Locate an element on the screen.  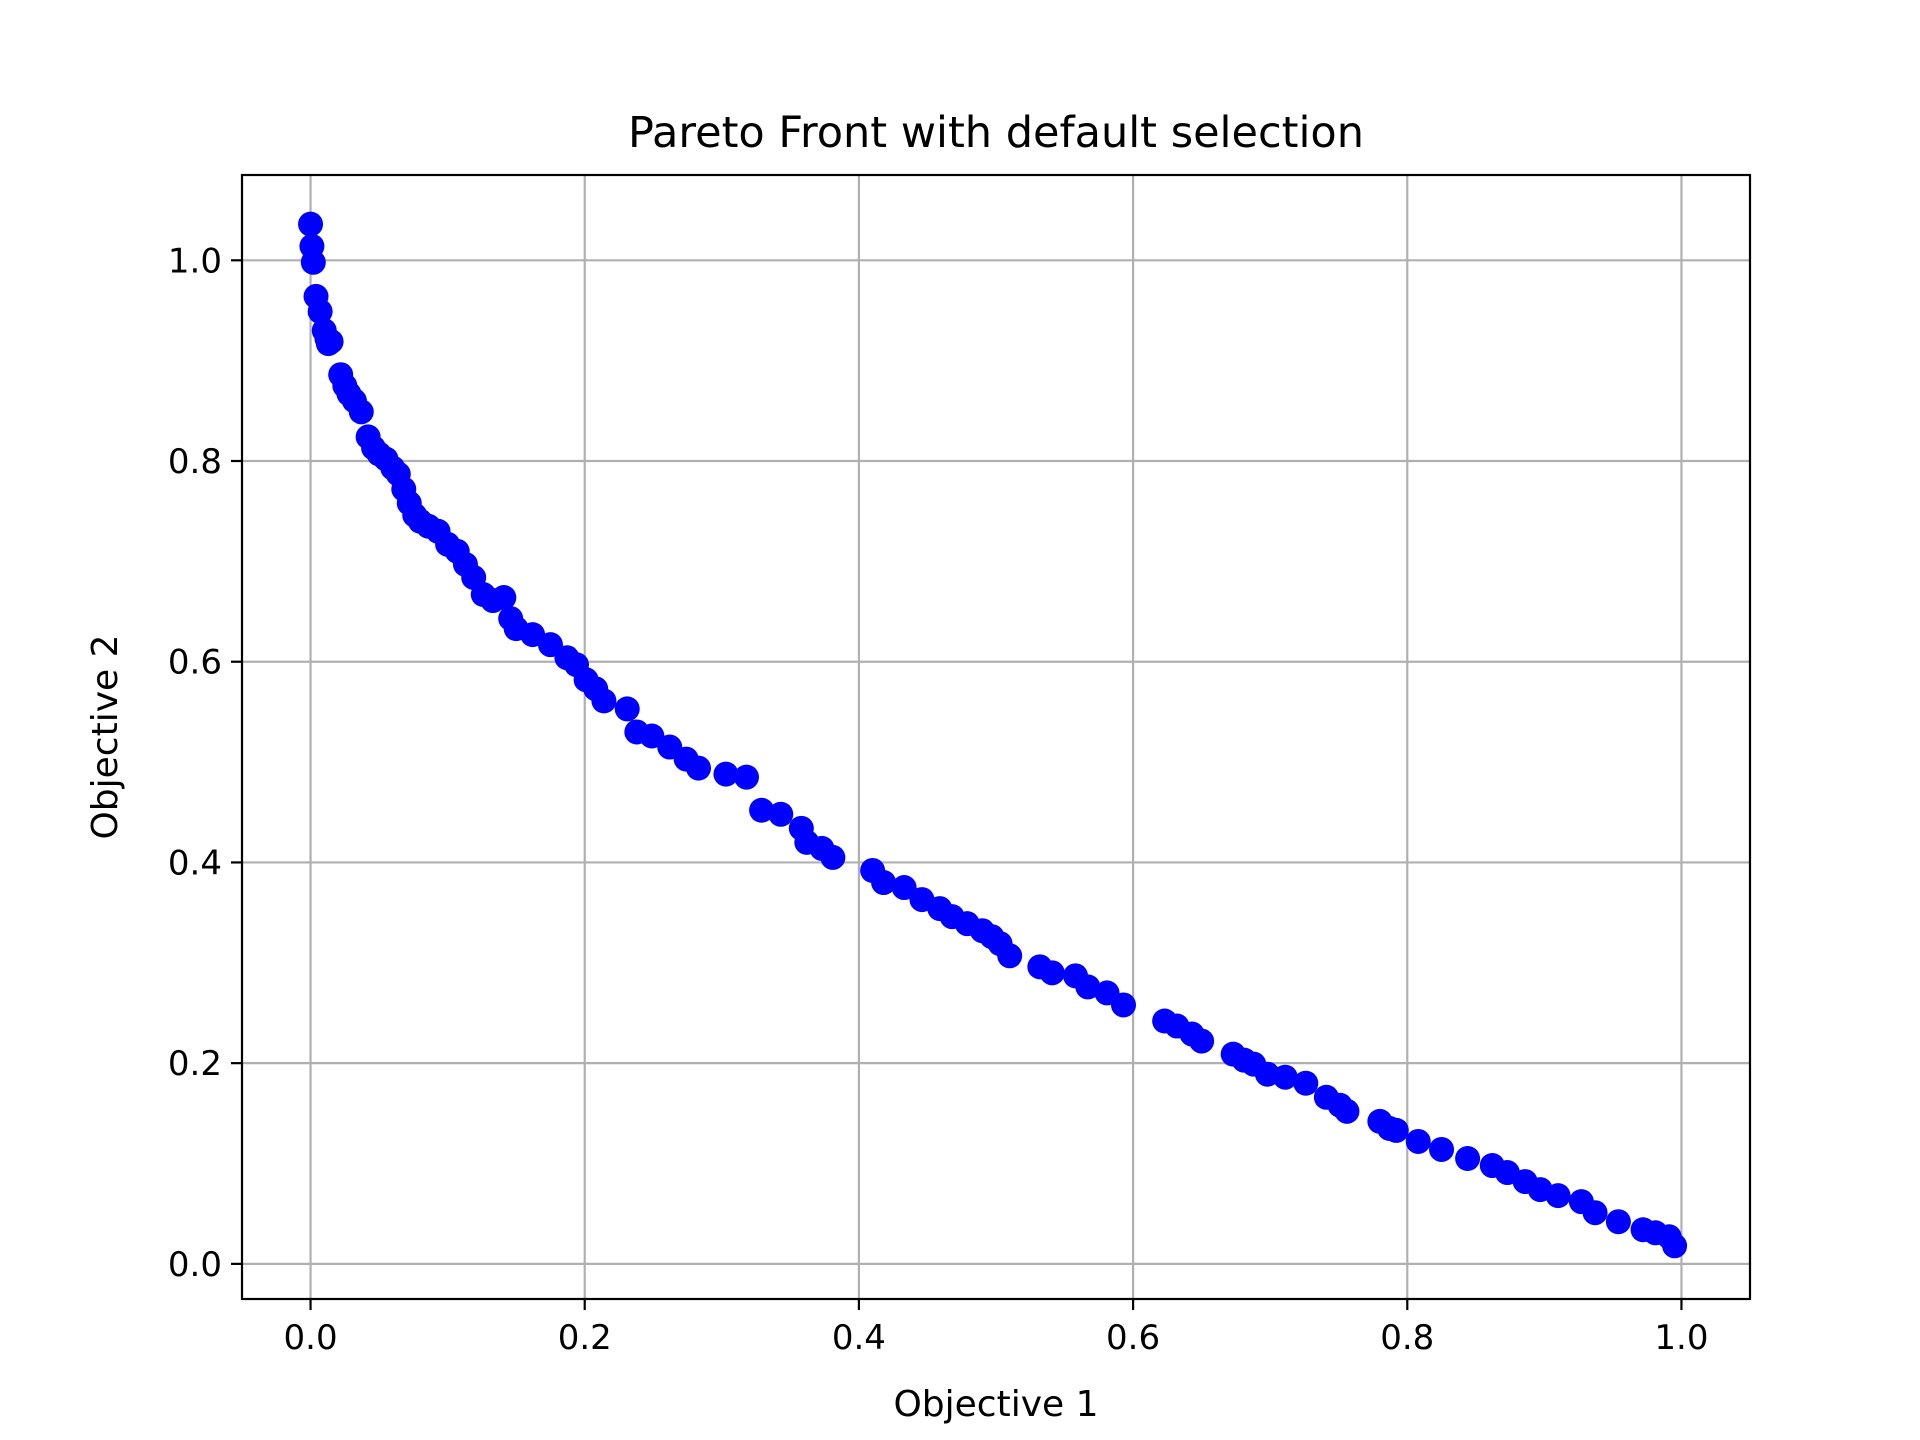
x-tick-label: 0.6 is located at coordinates (1133, 1338).